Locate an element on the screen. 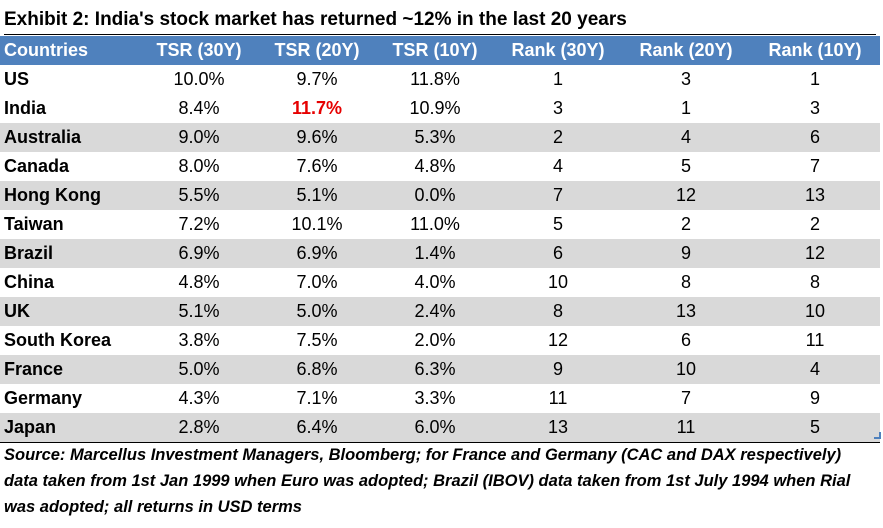 The width and height of the screenshot is (883, 528). tsr-10y-cell: 4.0% is located at coordinates (435, 282).